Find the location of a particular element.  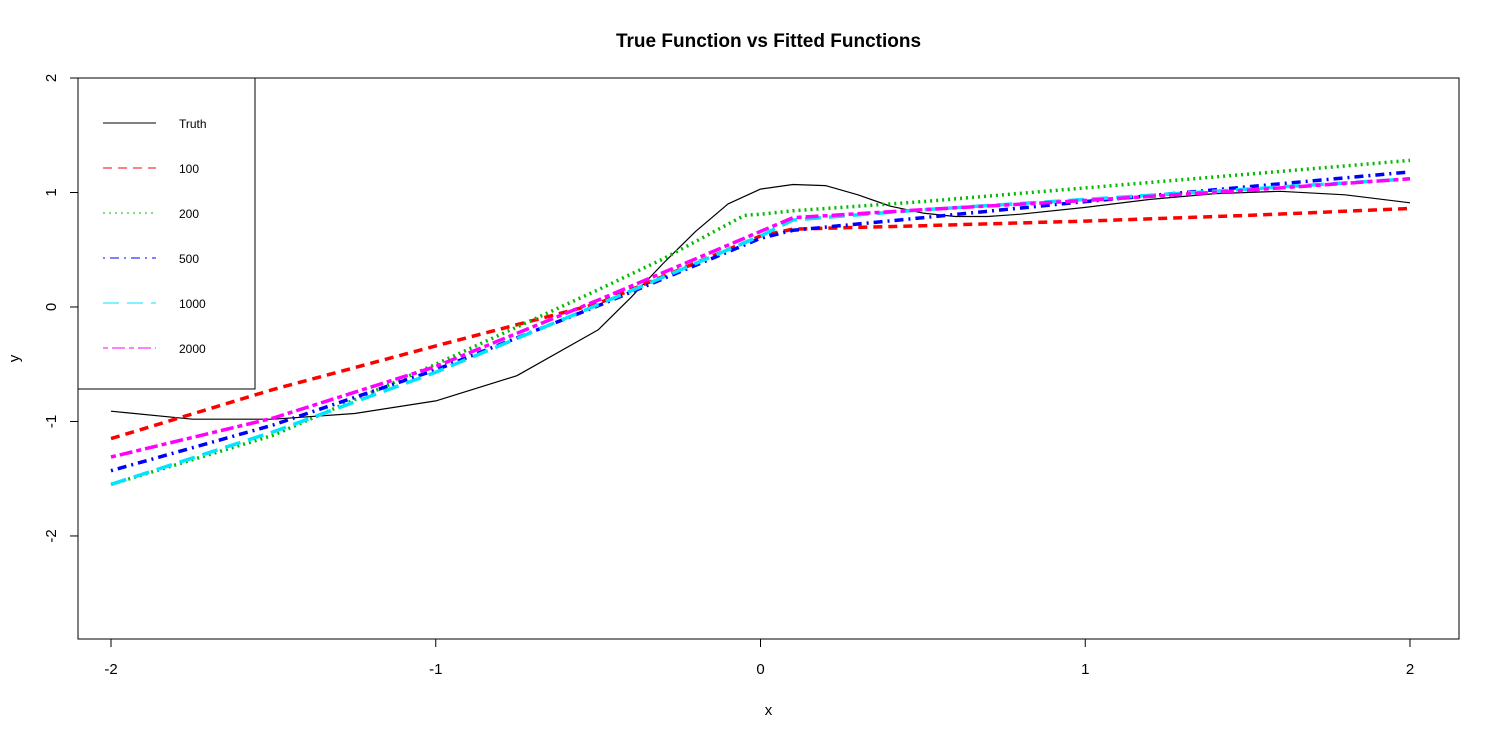

x-tick-label: -2 is located at coordinates (110, 669).